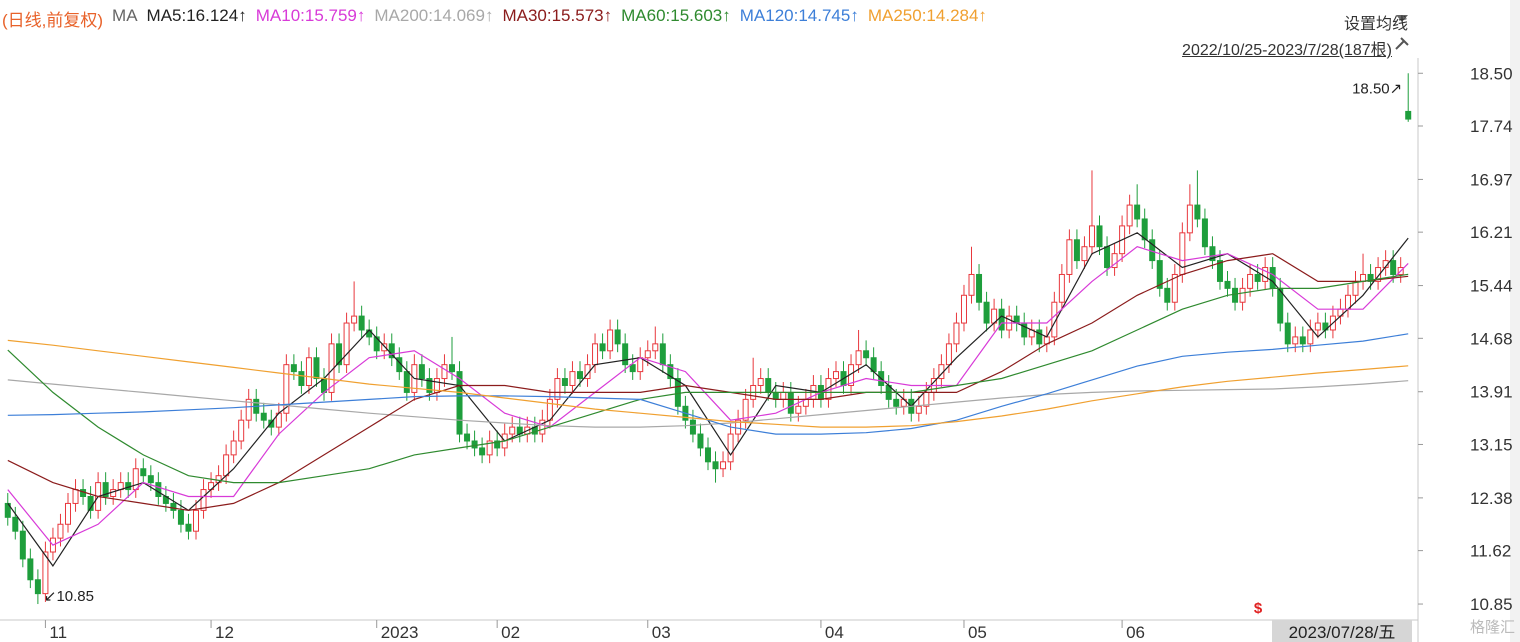  Describe the element at coordinates (1402, 18) in the screenshot. I see `dropdown-arrow` at that location.